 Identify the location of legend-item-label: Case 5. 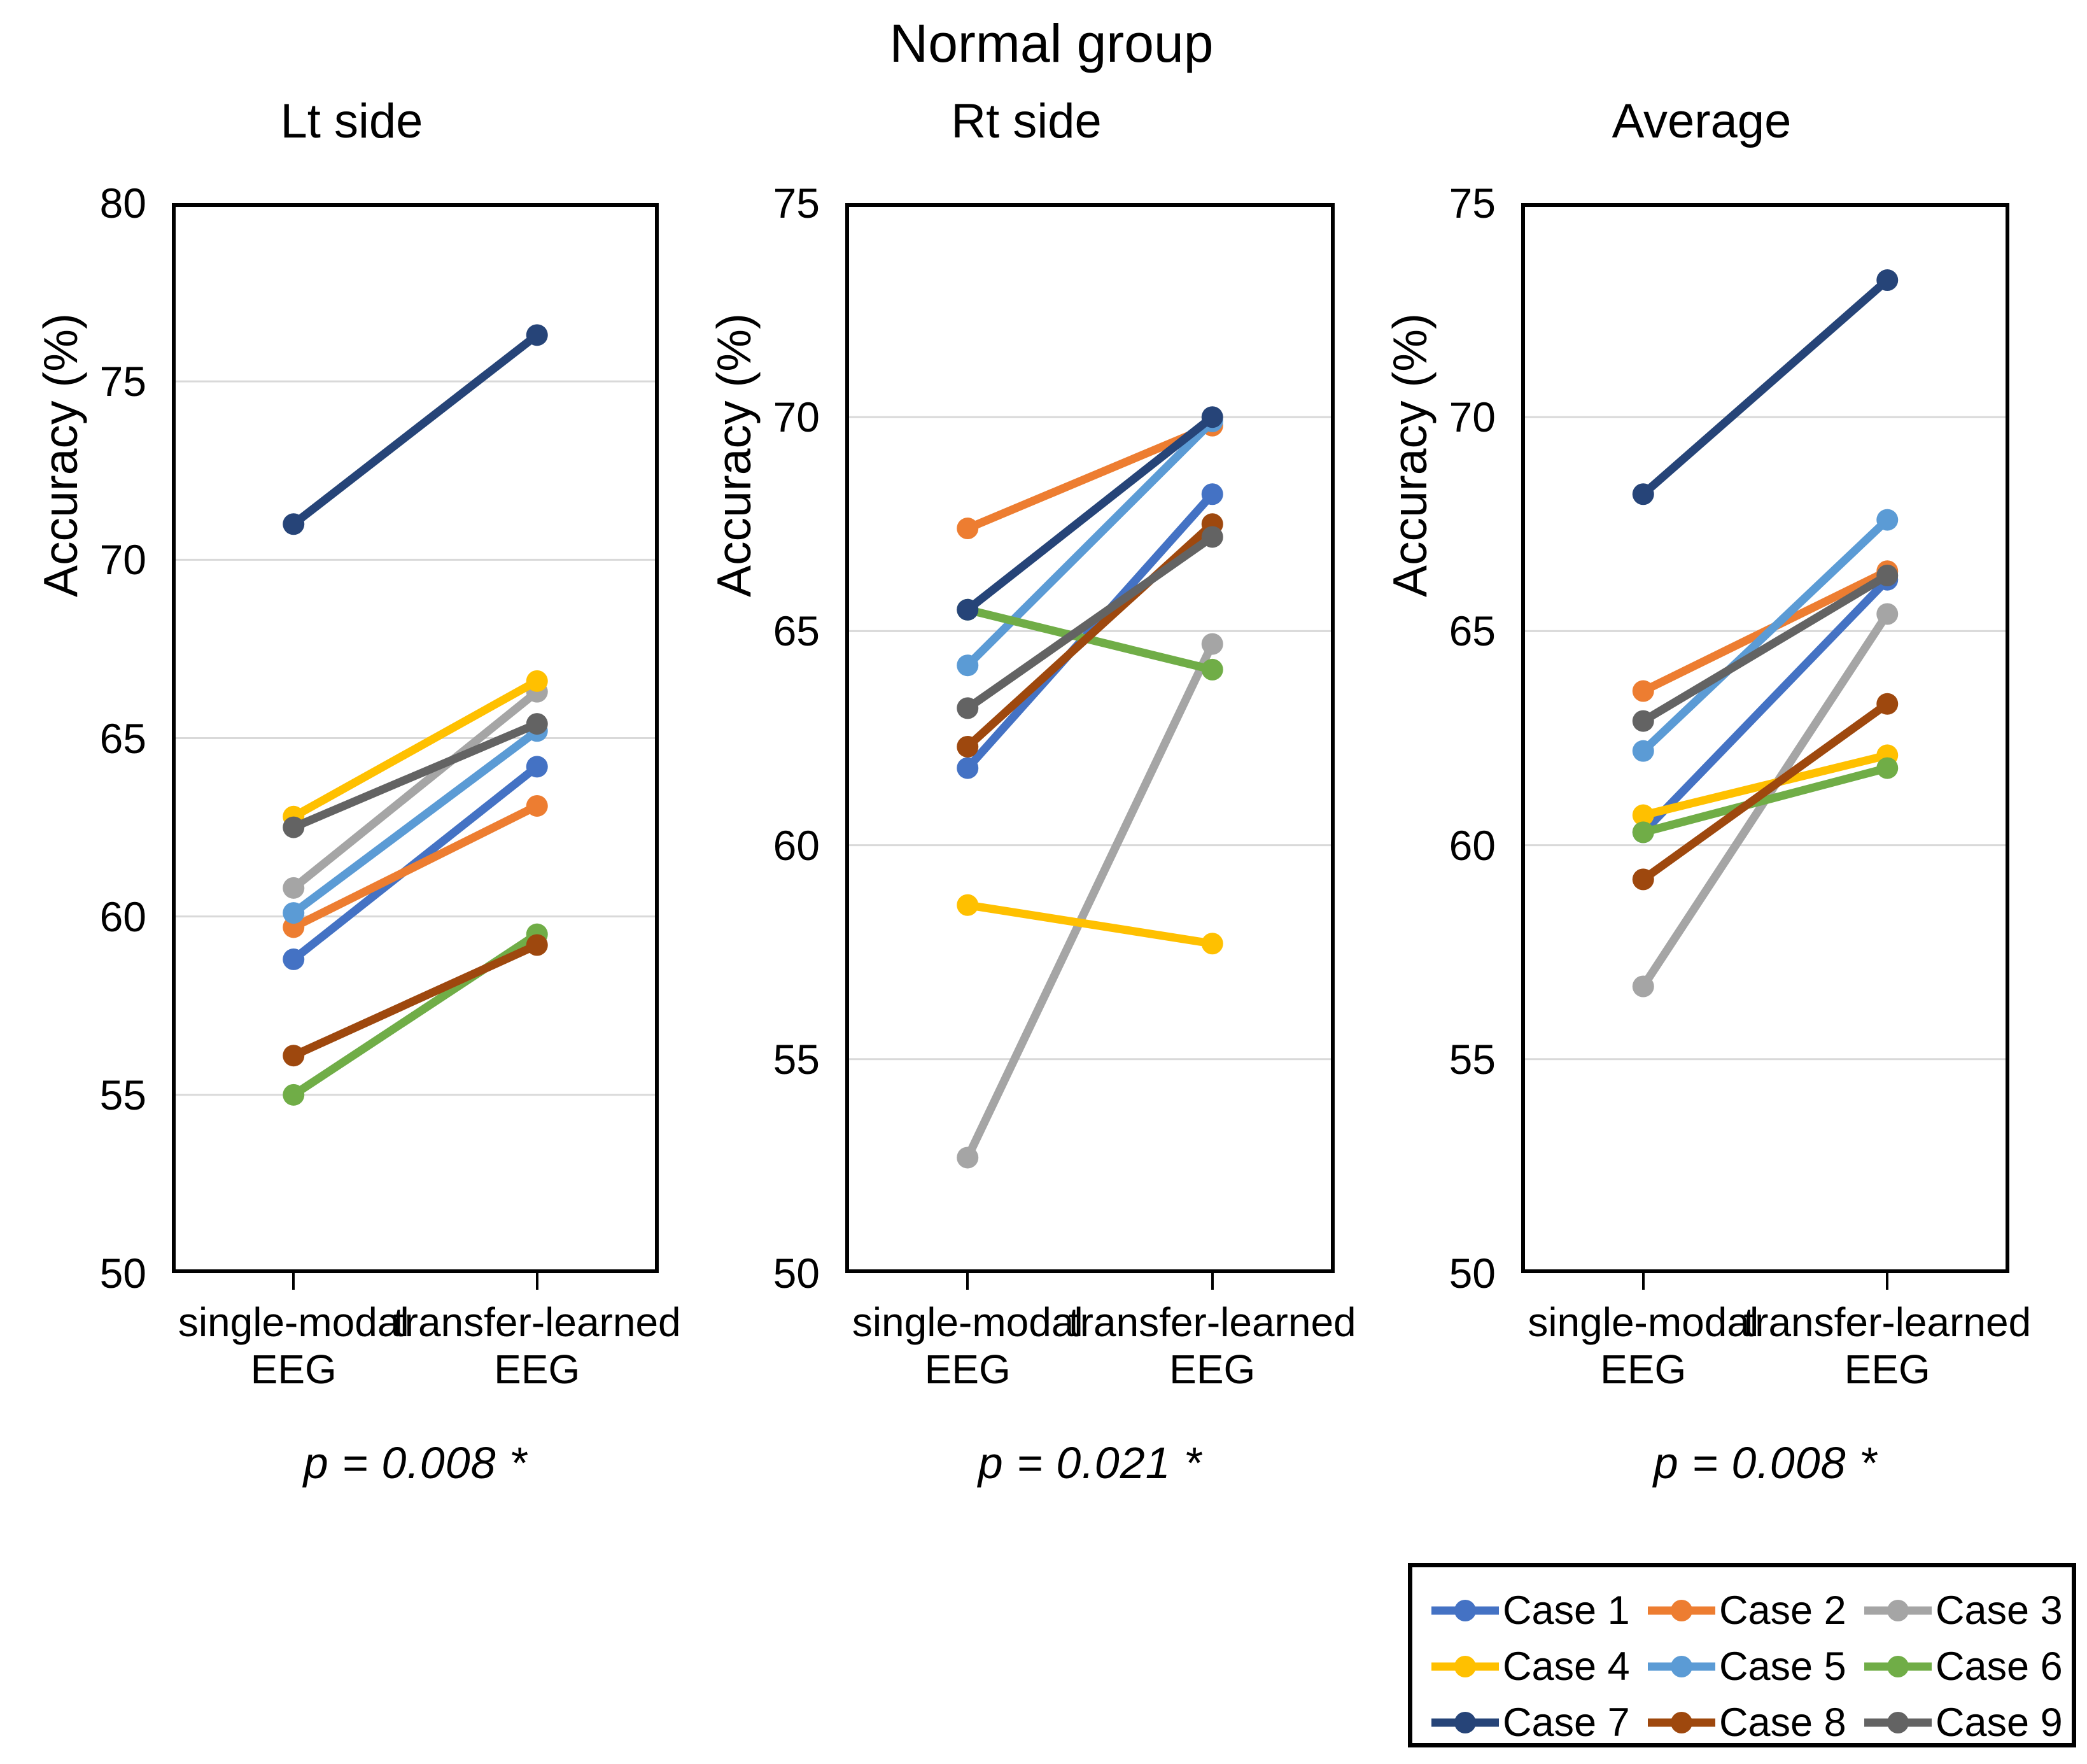
(1782, 1667).